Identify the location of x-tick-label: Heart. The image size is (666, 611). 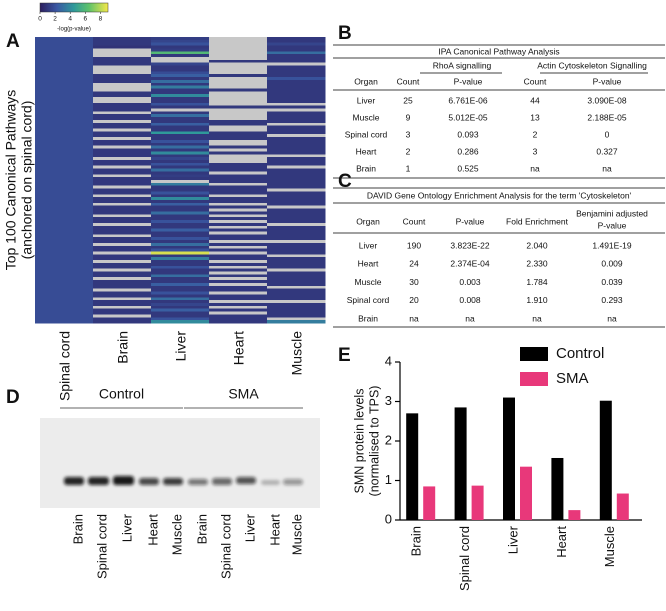
(561, 542).